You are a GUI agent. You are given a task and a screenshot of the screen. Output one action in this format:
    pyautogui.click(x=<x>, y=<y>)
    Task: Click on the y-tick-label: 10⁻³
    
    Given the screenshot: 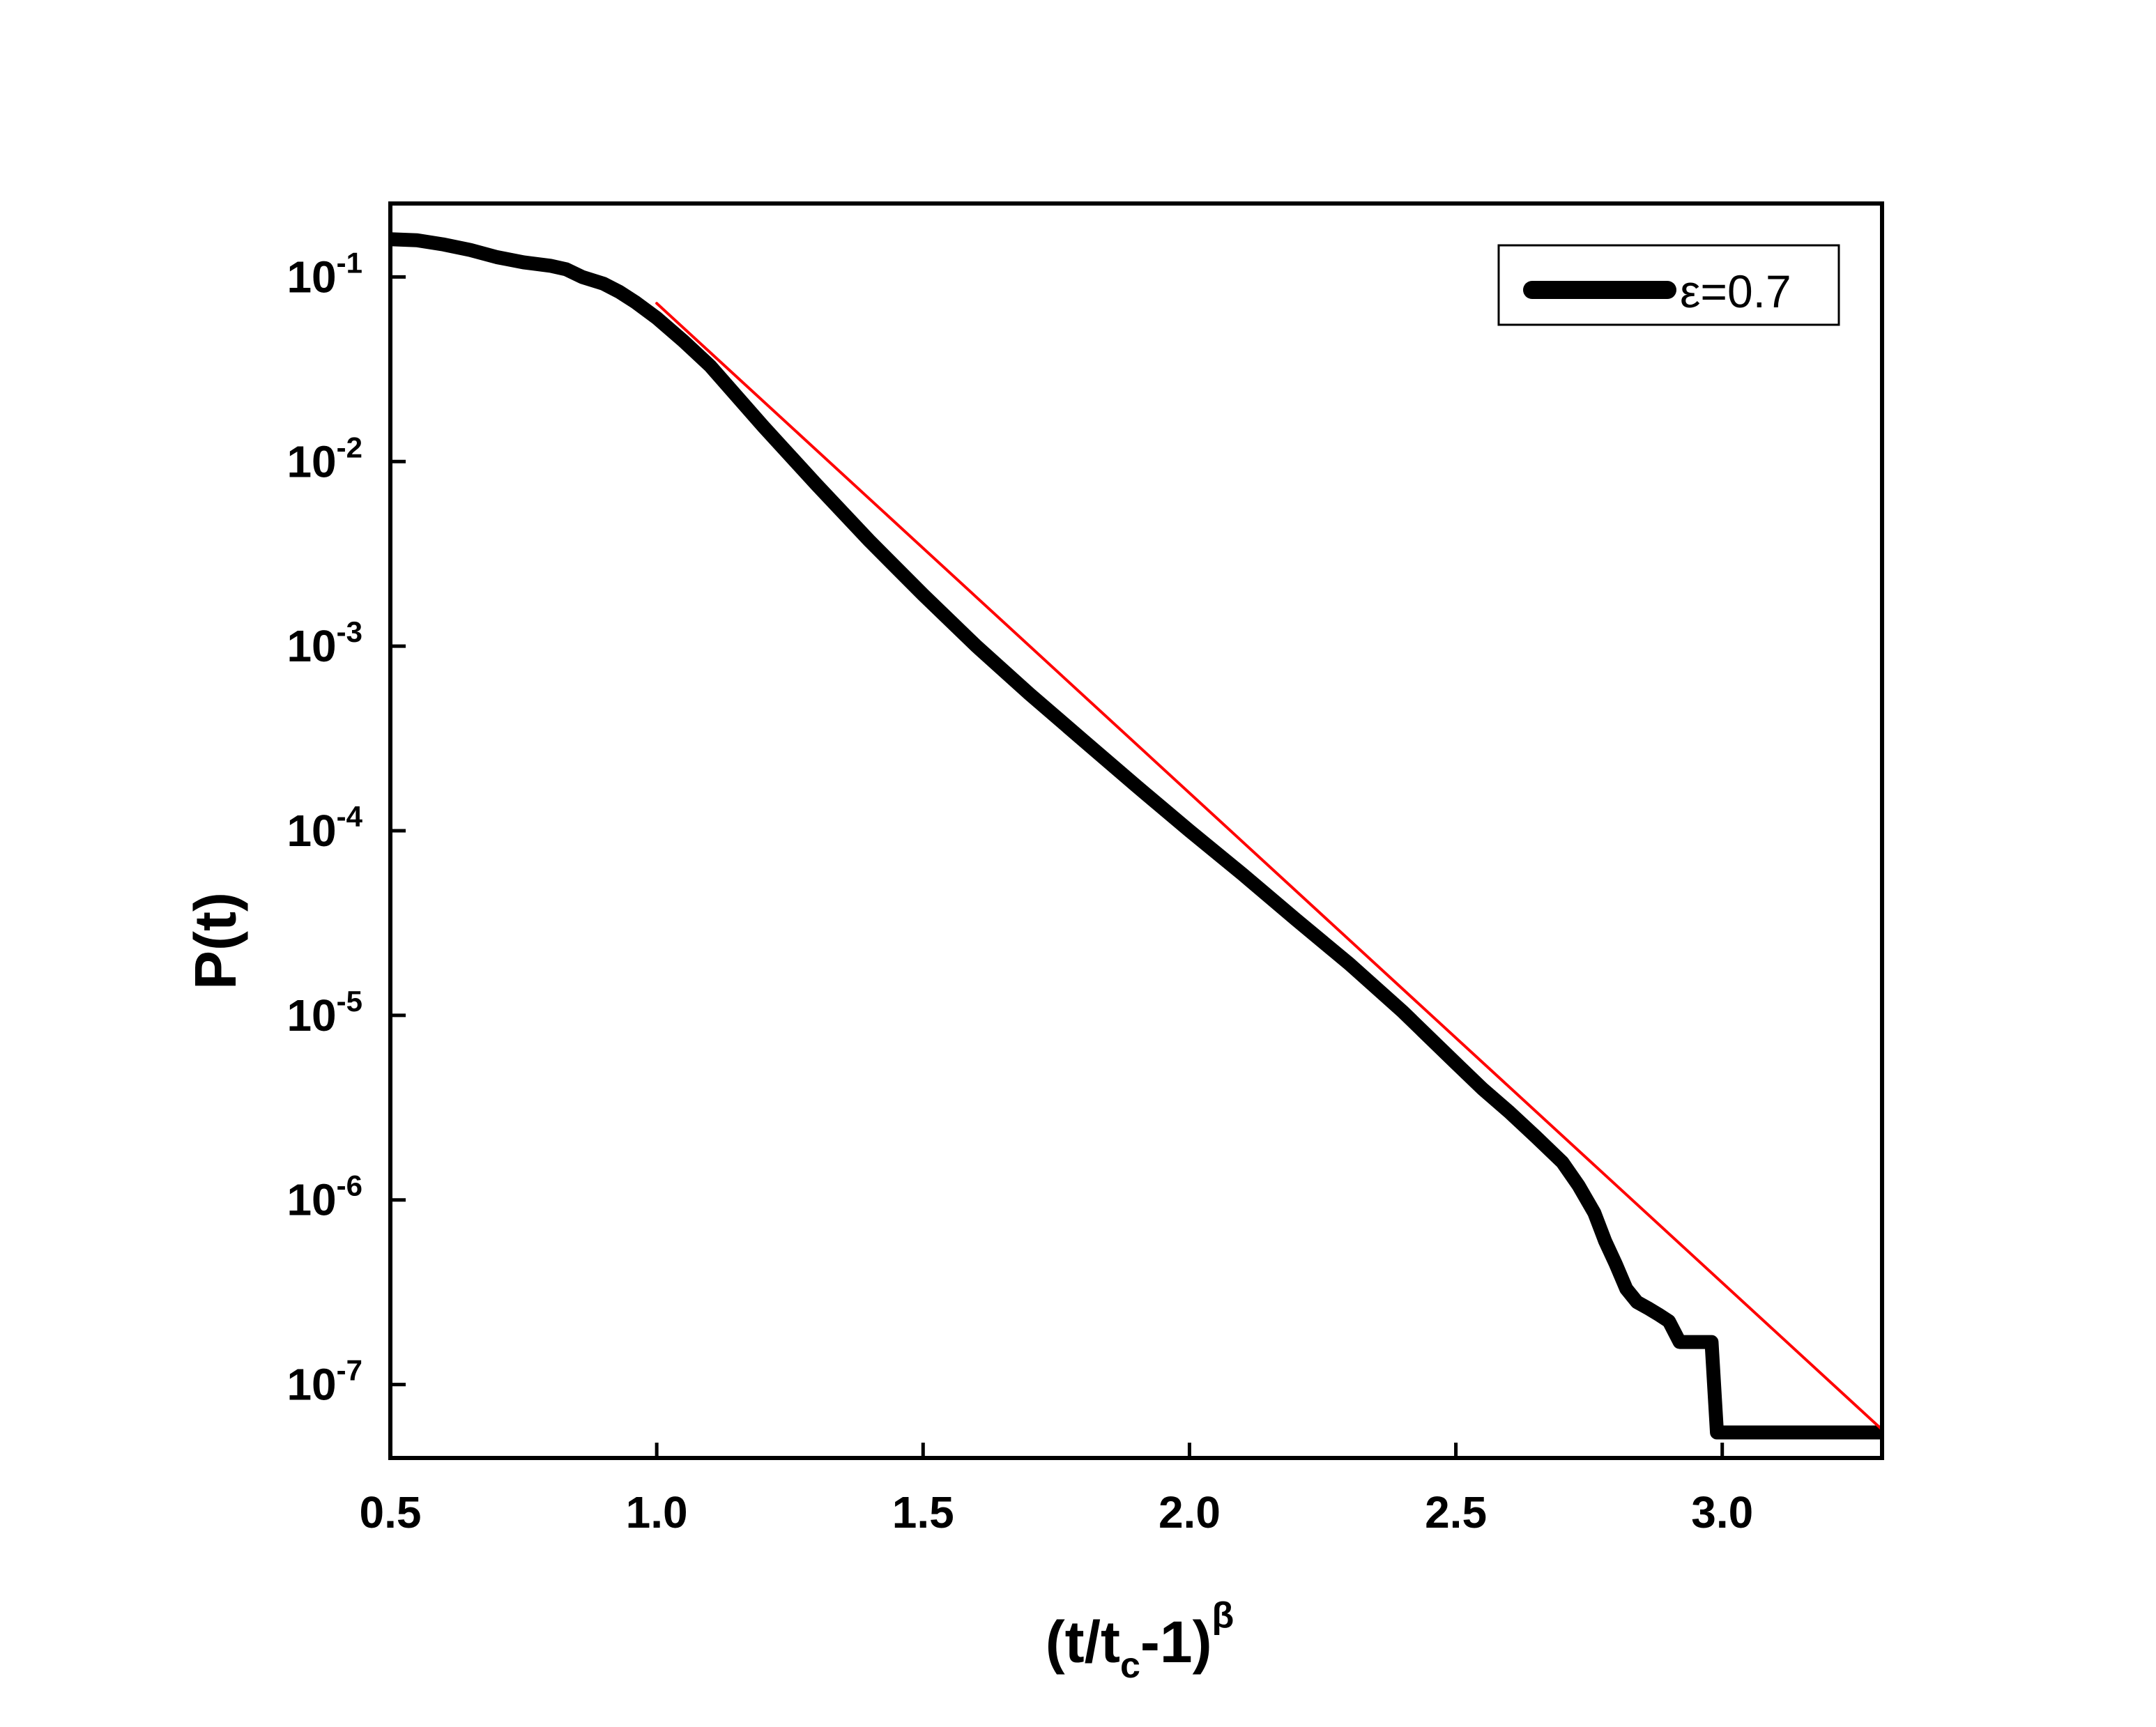 What is the action you would take?
    pyautogui.click(x=324, y=643)
    